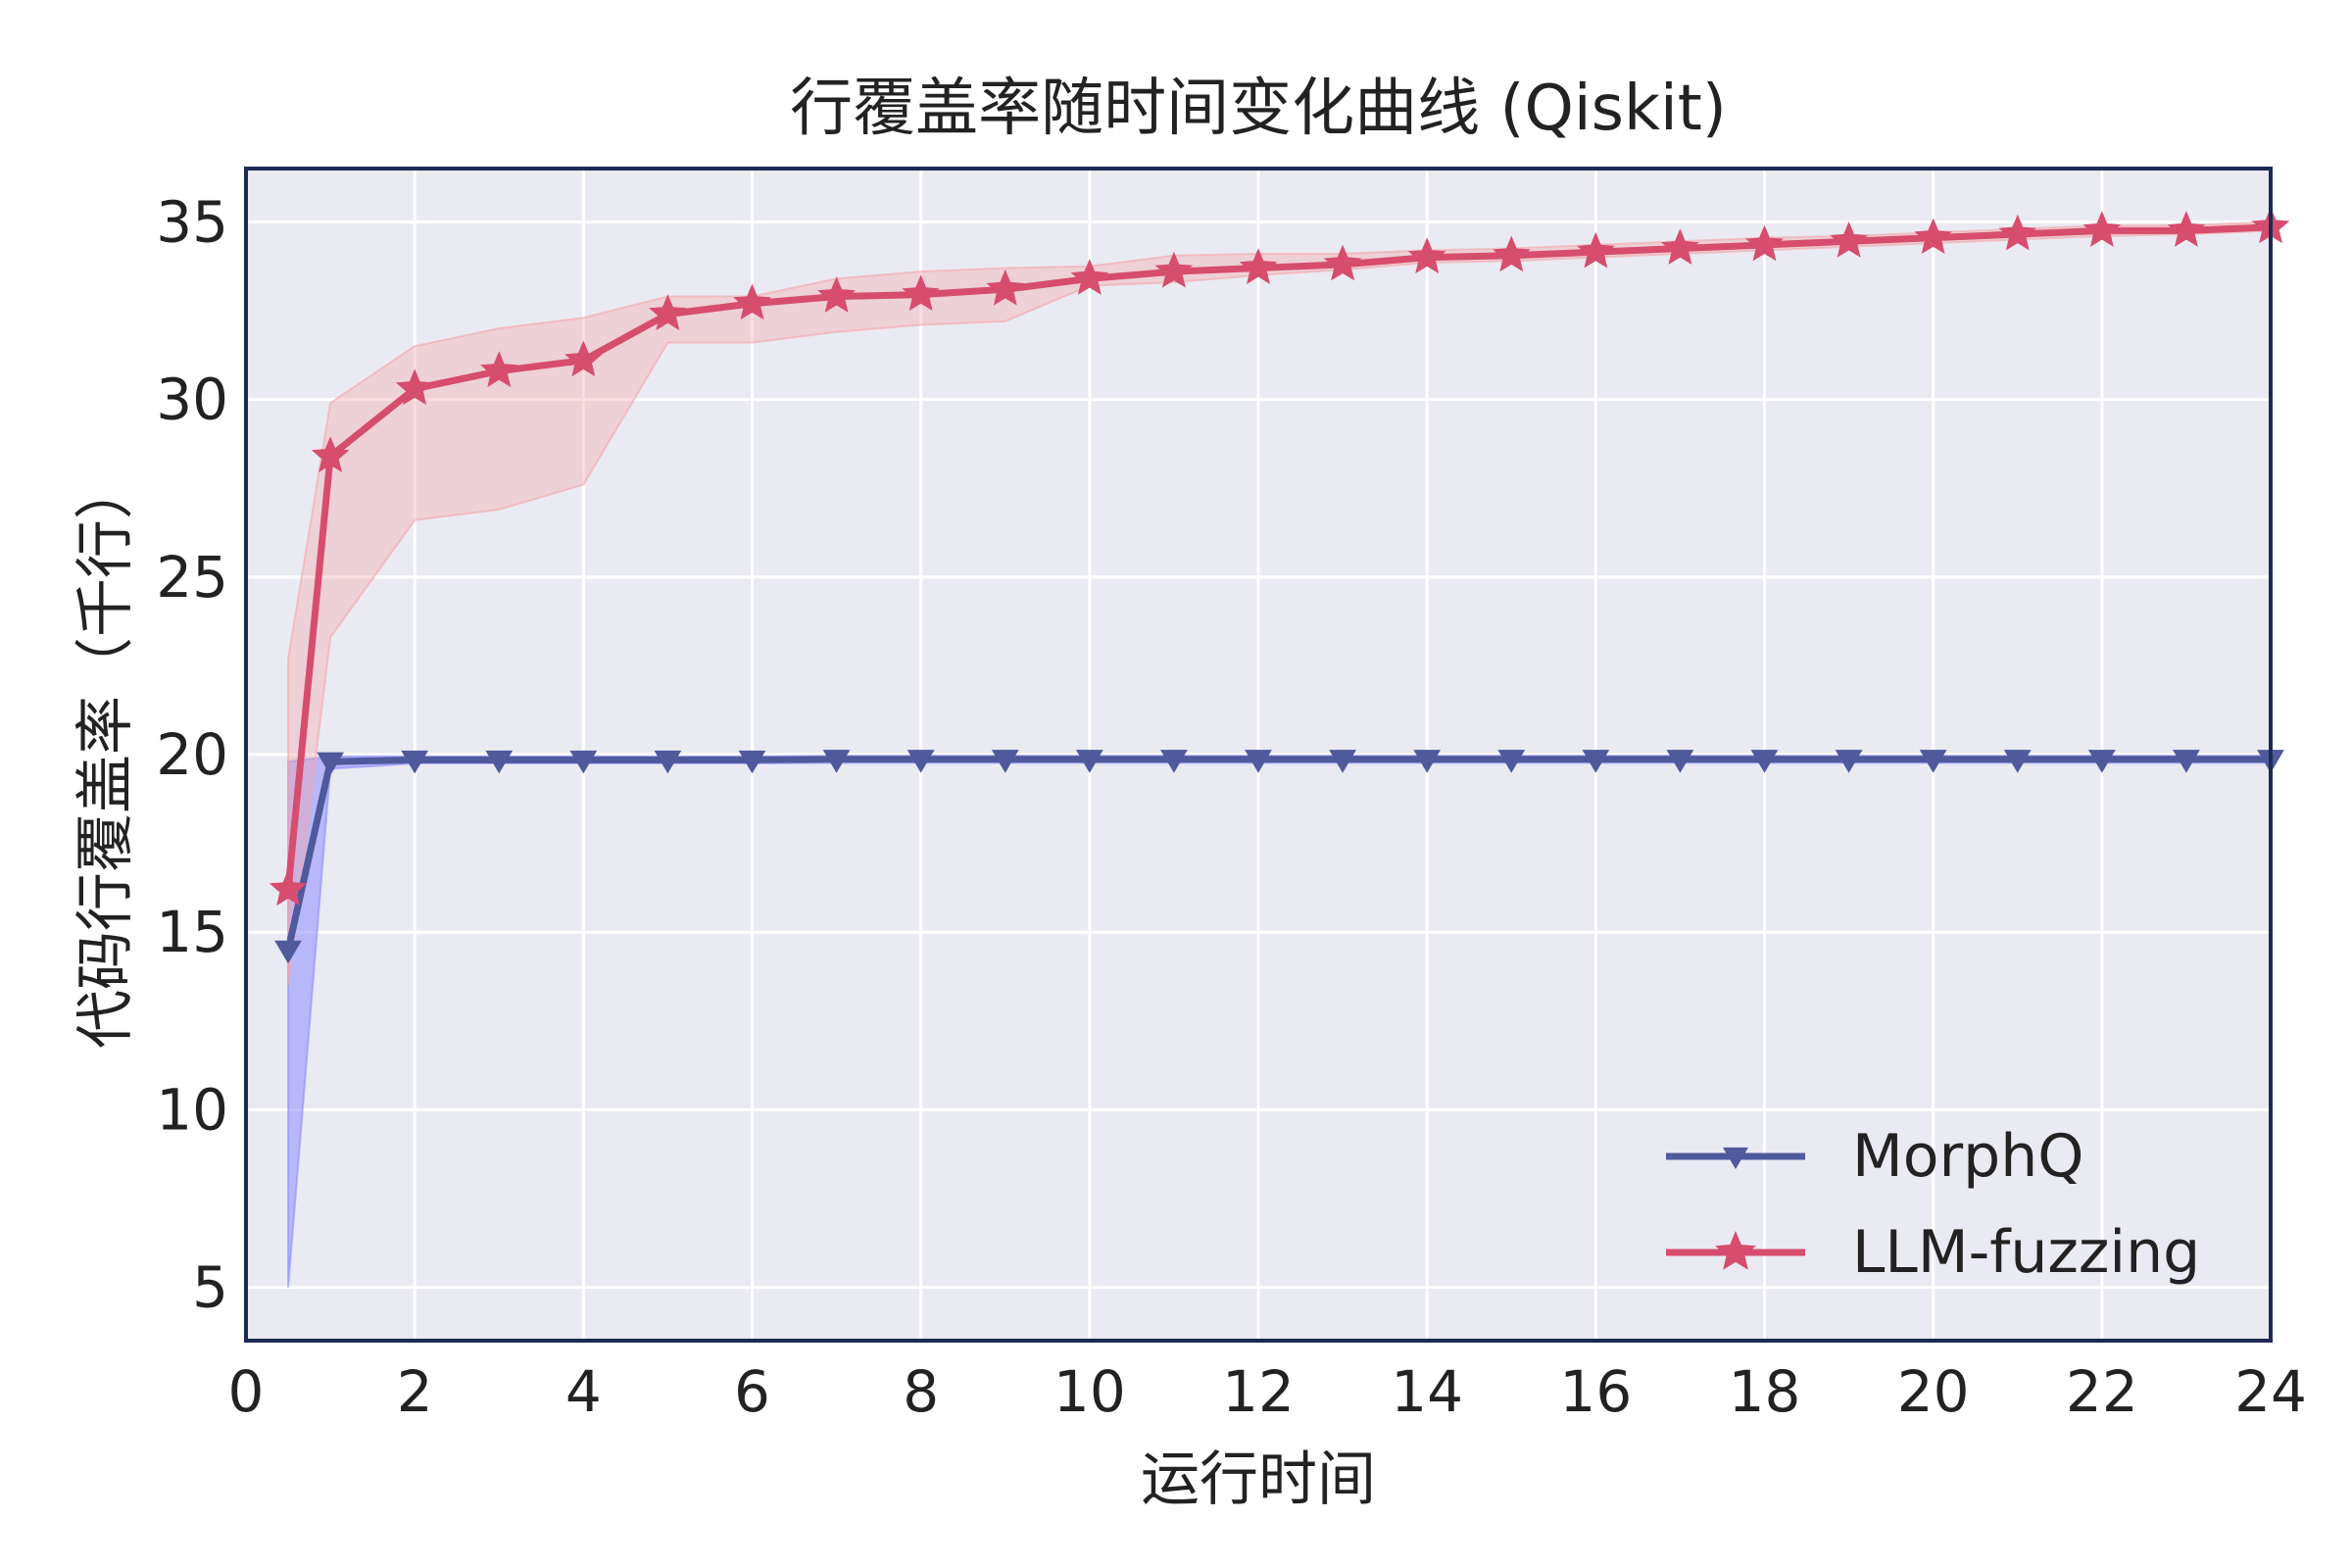 The width and height of the screenshot is (2352, 1568). Describe the element at coordinates (210, 1287) in the screenshot. I see `y-tick-label: 5` at that location.